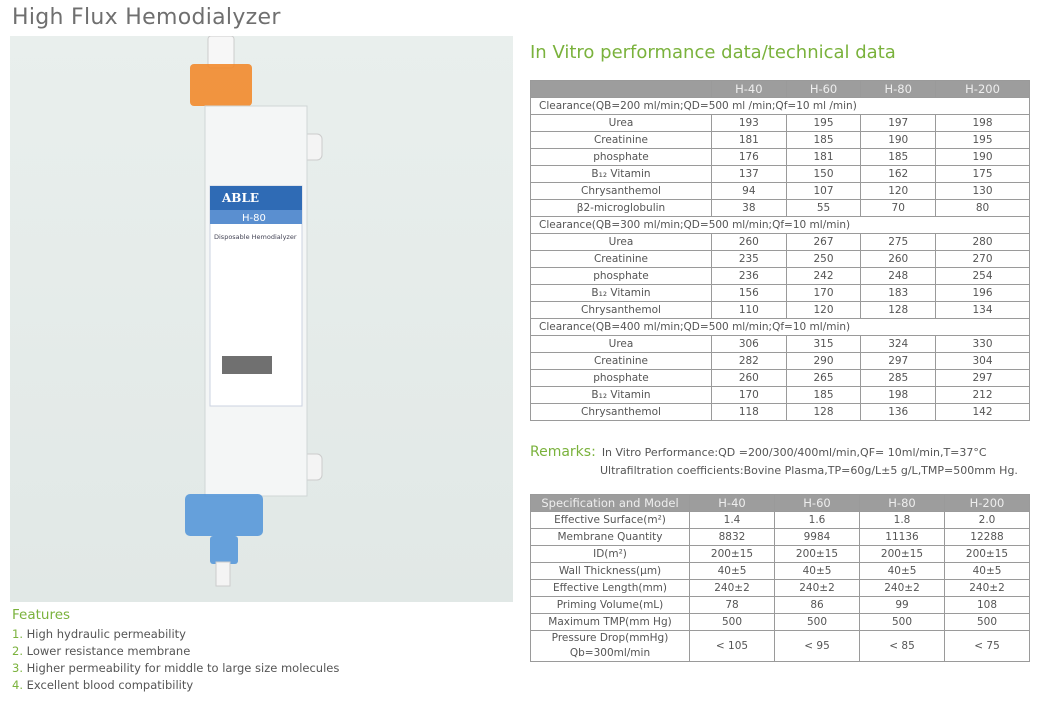 The image size is (1059, 707). Describe the element at coordinates (817, 605) in the screenshot. I see `table-cell: 86` at that location.